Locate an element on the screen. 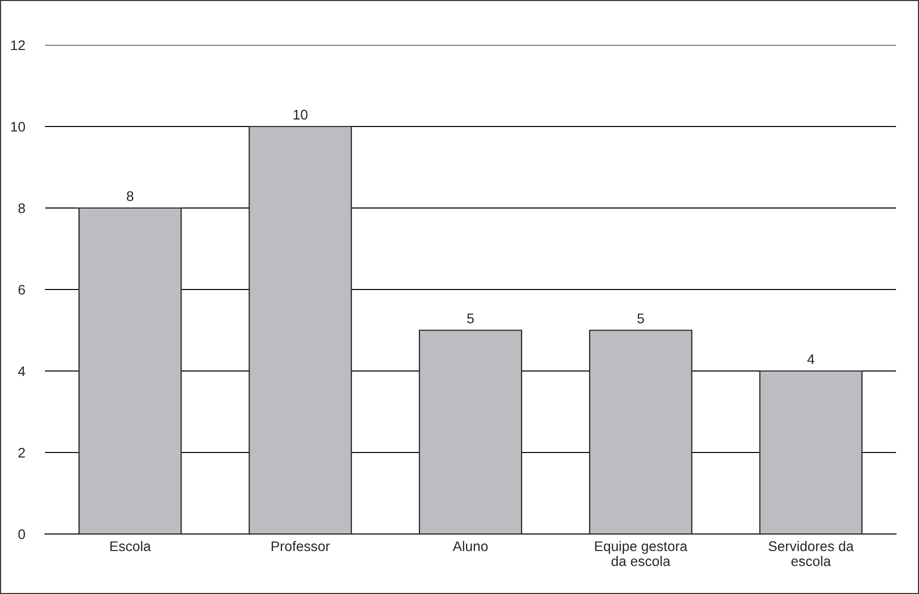 The width and height of the screenshot is (919, 594). x-tick-label: Escola is located at coordinates (130, 546).